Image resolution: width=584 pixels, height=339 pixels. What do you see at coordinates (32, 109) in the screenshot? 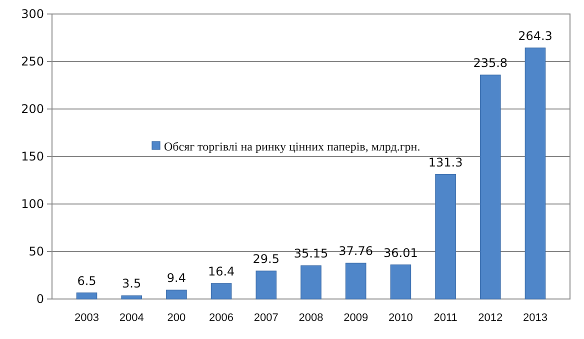
I see `y-tick-label: 200` at bounding box center [32, 109].